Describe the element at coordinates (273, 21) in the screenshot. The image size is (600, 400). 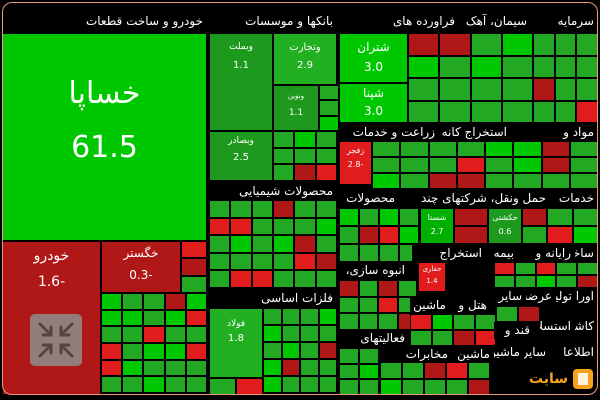
I see `sector-header: بانکها و موسسات` at that location.